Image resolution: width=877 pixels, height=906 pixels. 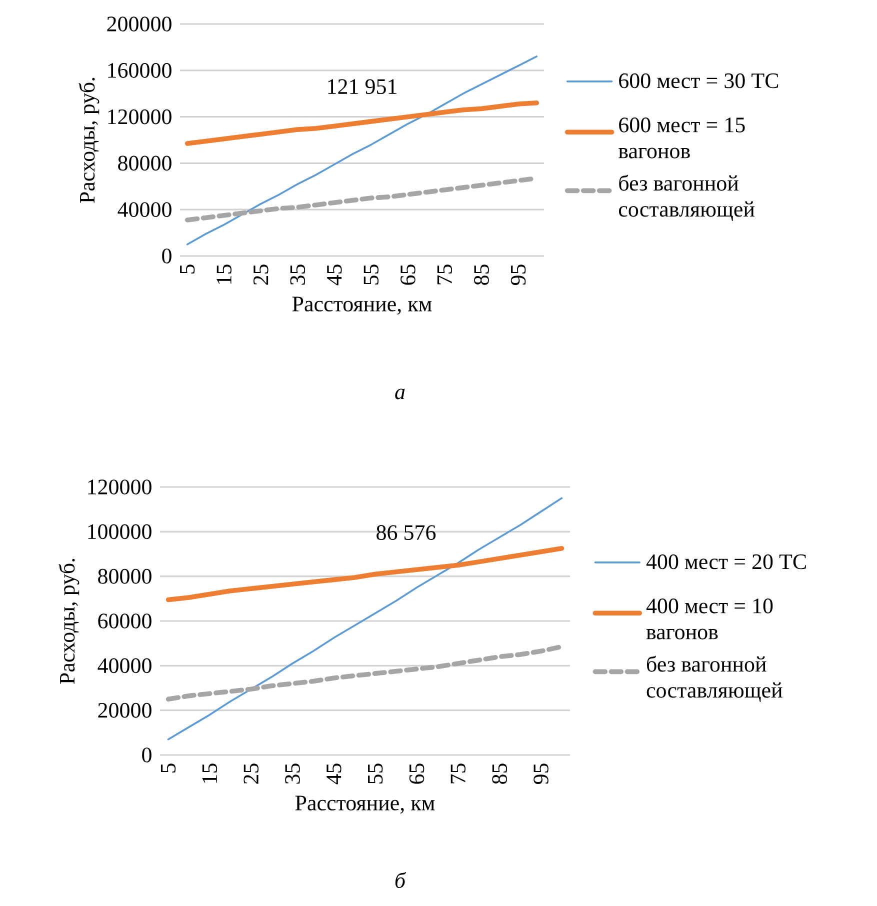 I want to click on text: а, so click(x=400, y=394).